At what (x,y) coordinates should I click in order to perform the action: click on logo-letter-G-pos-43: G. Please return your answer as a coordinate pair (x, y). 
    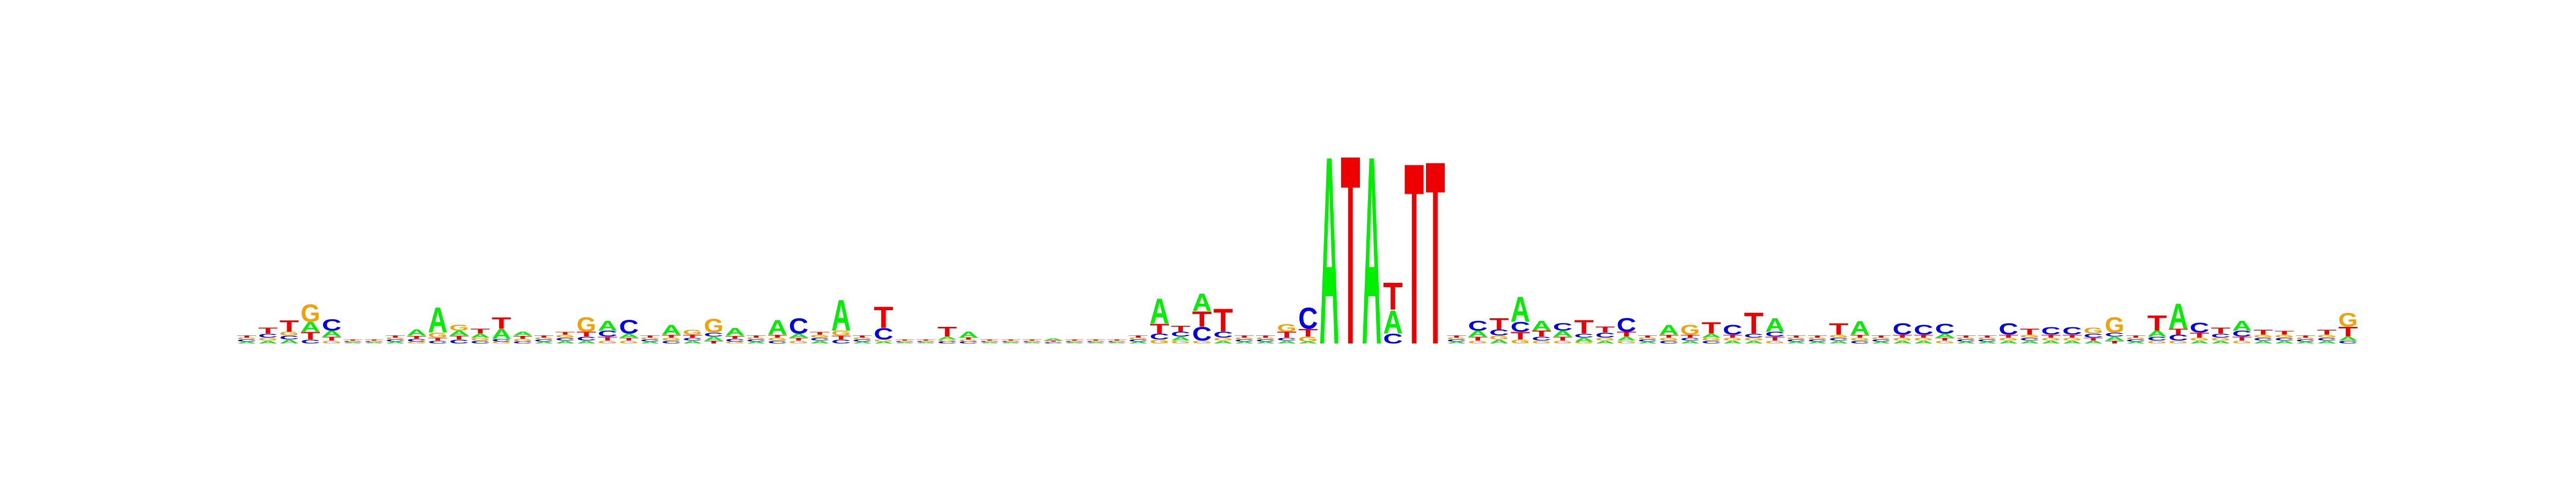
    Looking at the image, I should click on (1138, 338).